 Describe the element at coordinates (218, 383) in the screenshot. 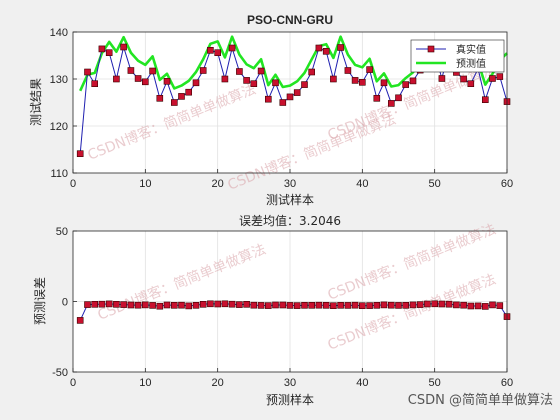

I see `tick-label-x: 20` at that location.